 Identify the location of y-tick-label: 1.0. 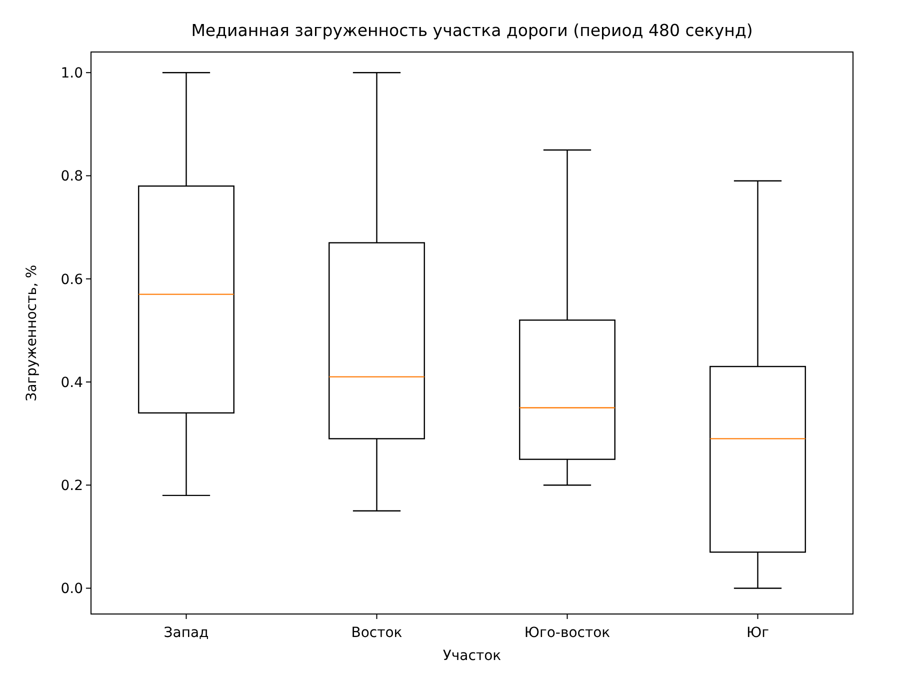
(71, 74).